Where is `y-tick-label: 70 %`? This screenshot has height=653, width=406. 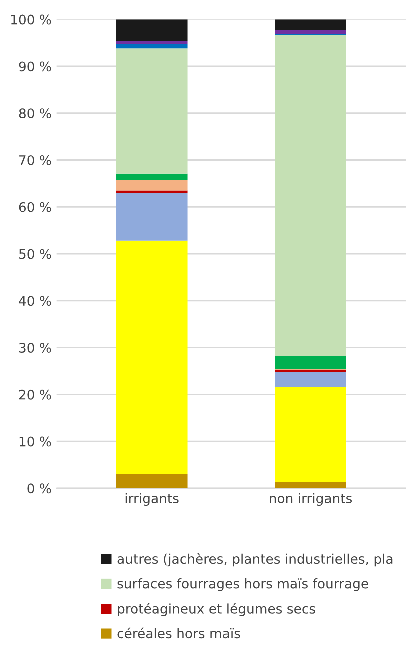 y-tick-label: 70 % is located at coordinates (36, 160).